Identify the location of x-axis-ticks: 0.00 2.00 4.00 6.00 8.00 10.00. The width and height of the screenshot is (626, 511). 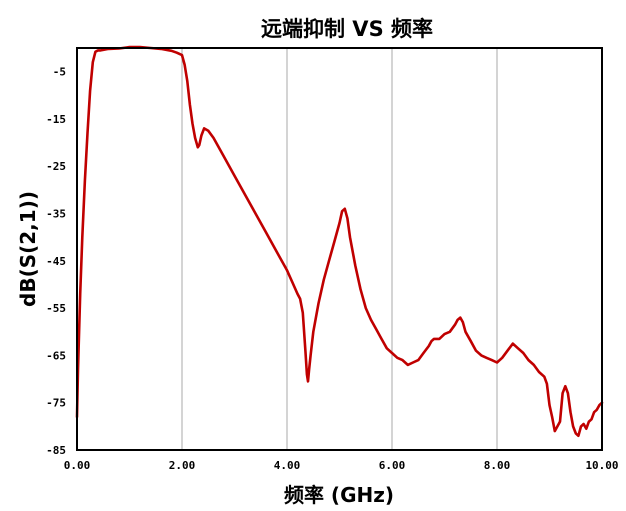
(341, 465).